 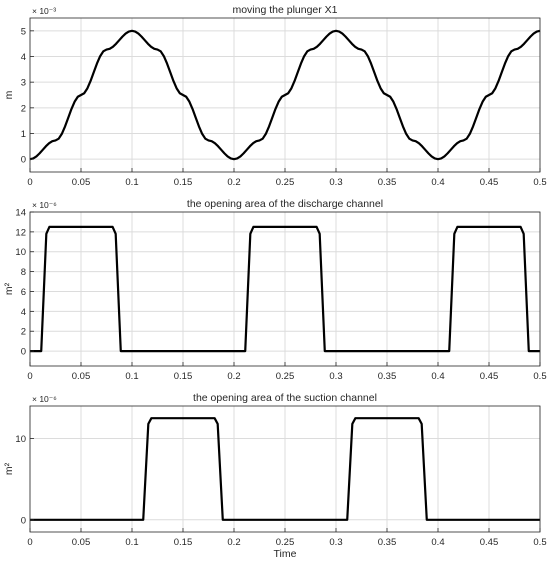 What do you see at coordinates (23, 134) in the screenshot?
I see `y-tick-label: 1` at bounding box center [23, 134].